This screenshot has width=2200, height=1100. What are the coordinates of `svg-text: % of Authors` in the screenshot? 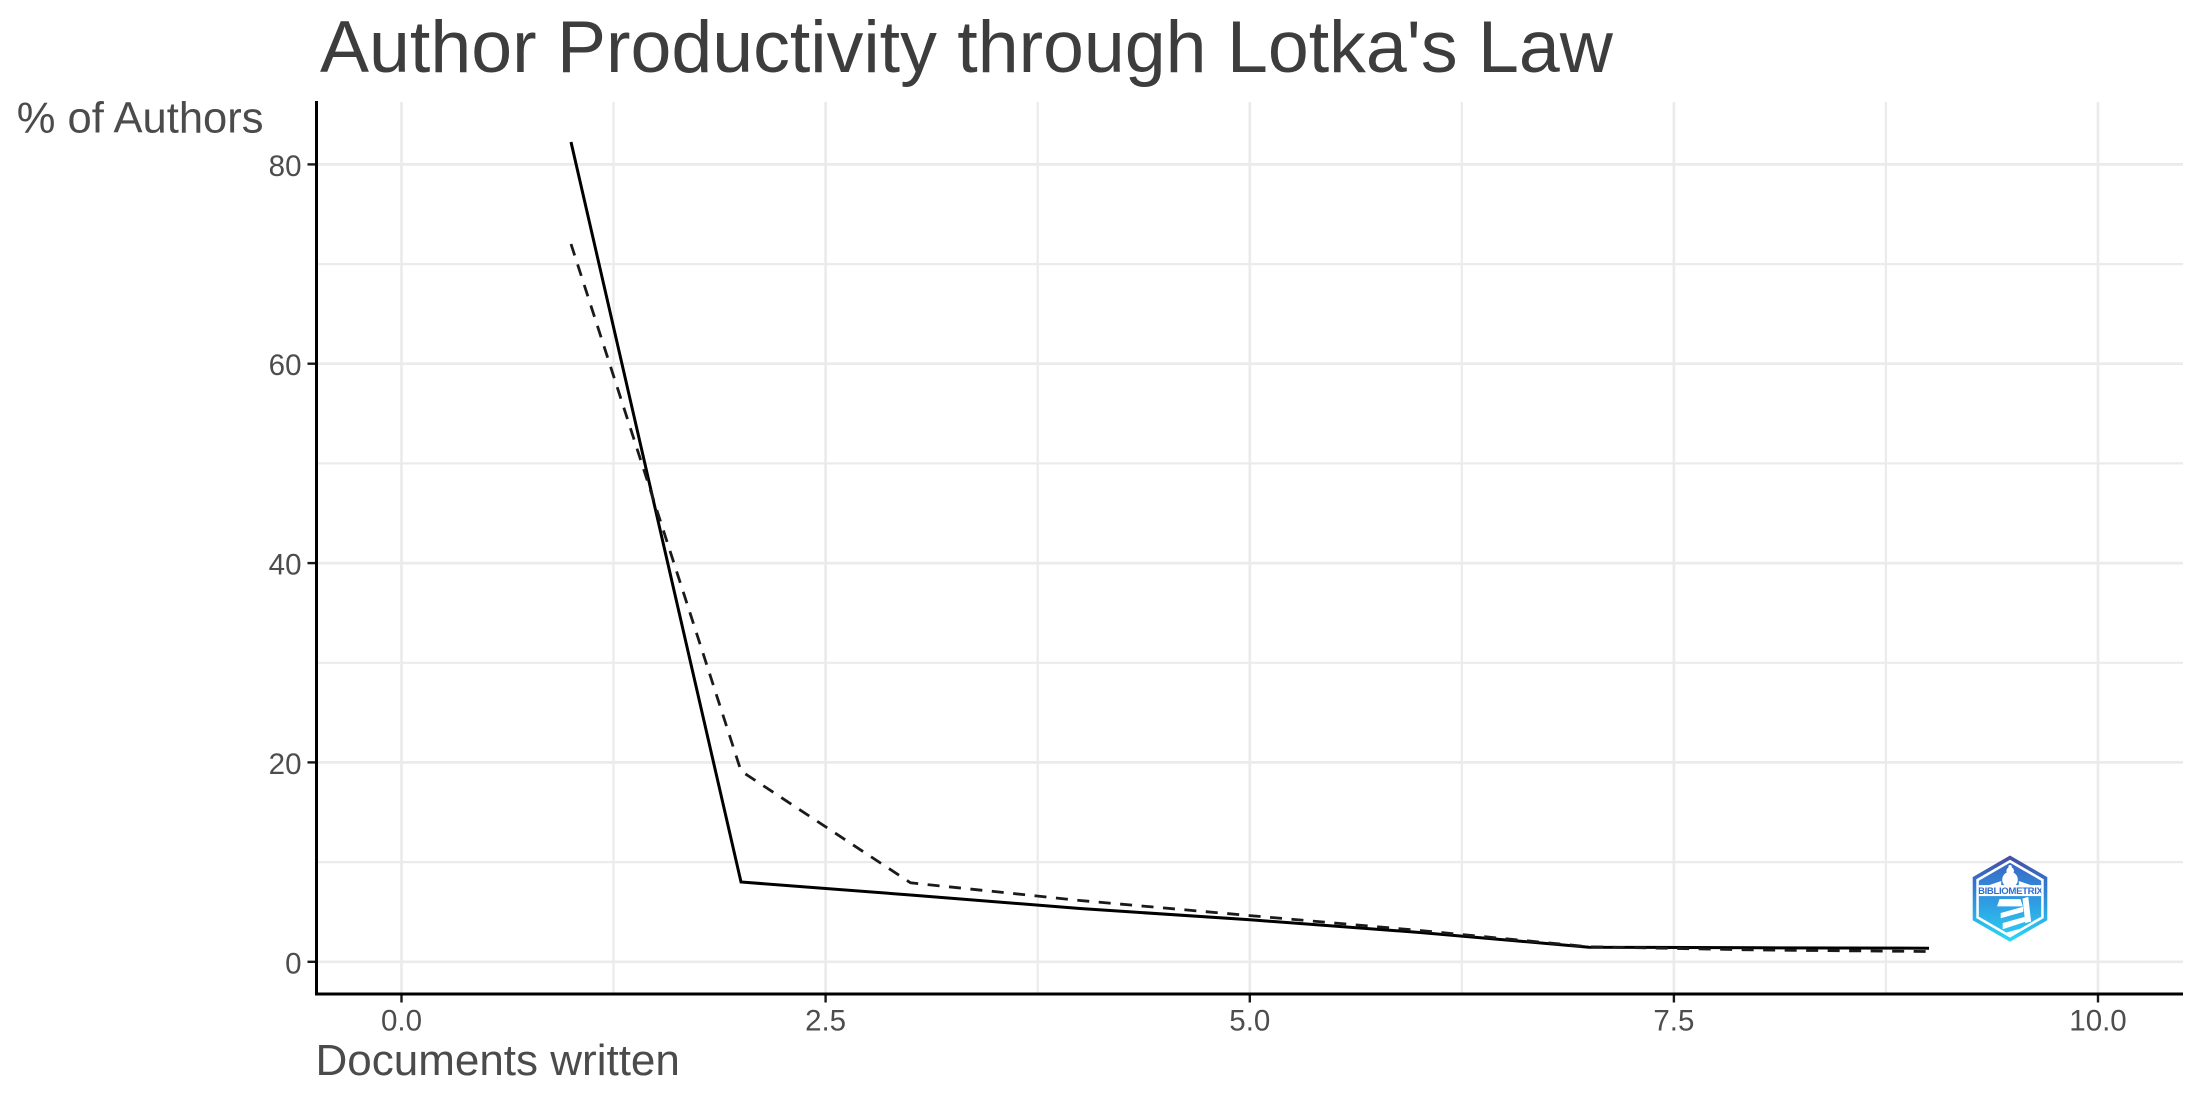 It's located at (140, 119).